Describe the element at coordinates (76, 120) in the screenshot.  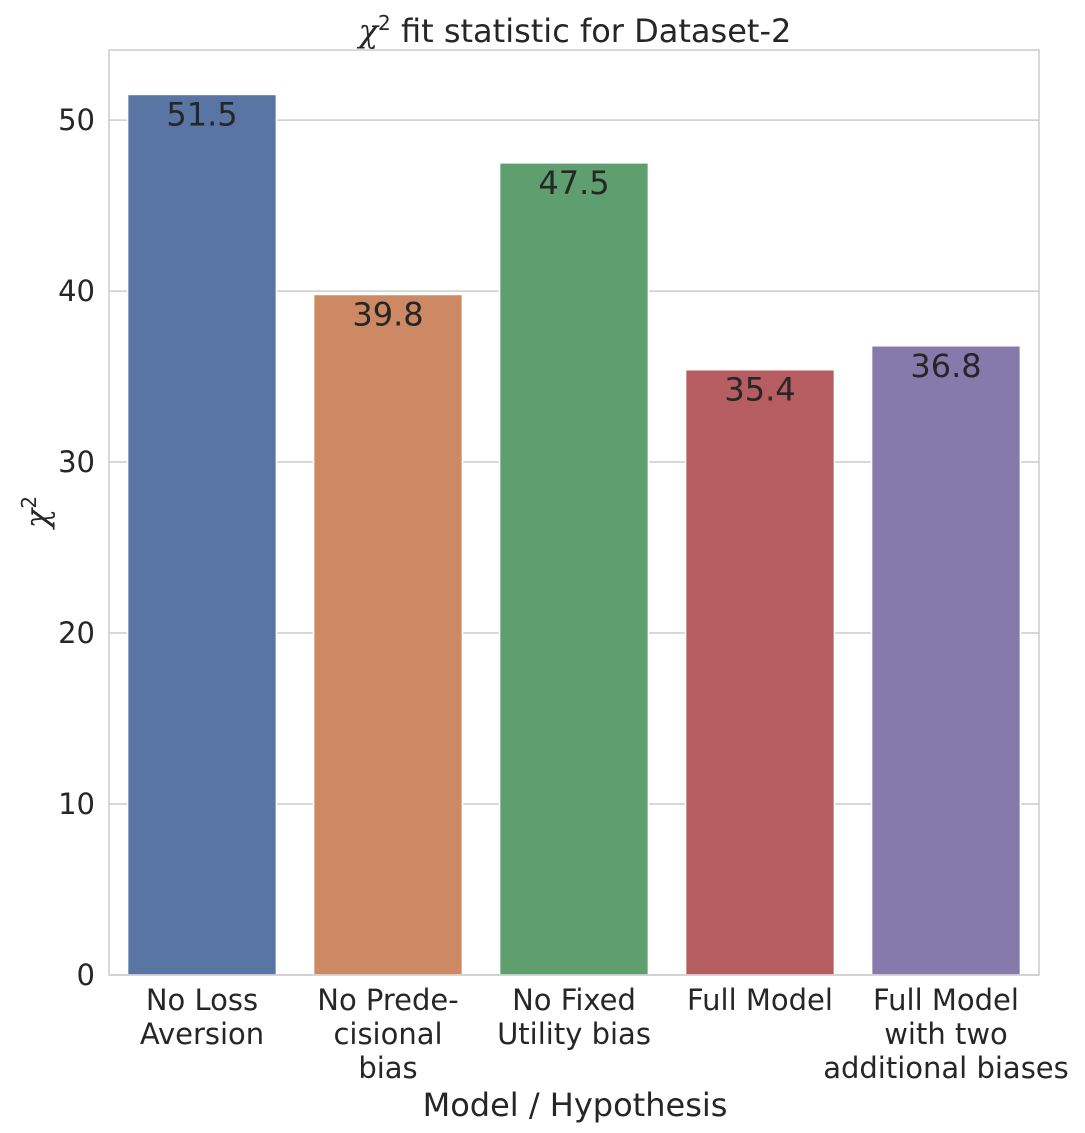
I see `y-tick-label: 50` at that location.